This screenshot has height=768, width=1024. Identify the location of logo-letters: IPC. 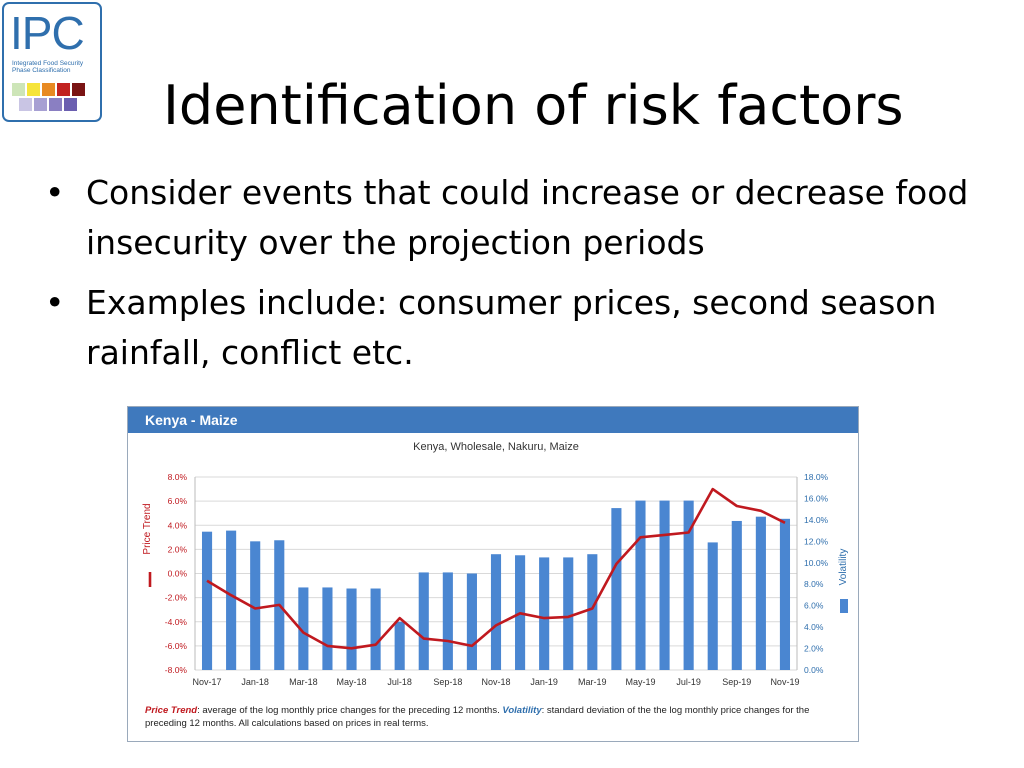
(47, 33).